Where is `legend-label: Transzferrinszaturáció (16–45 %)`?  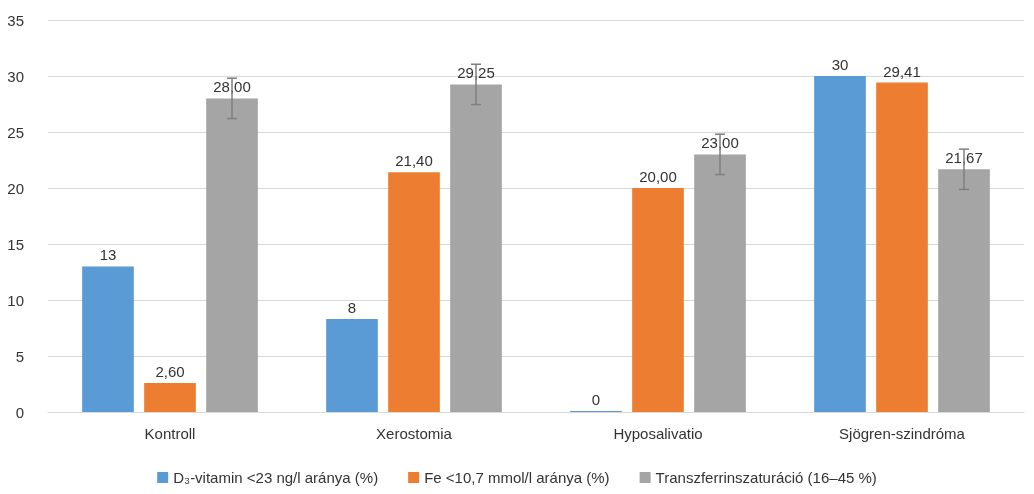
legend-label: Transzferrinszaturáció (16–45 %) is located at coordinates (766, 477).